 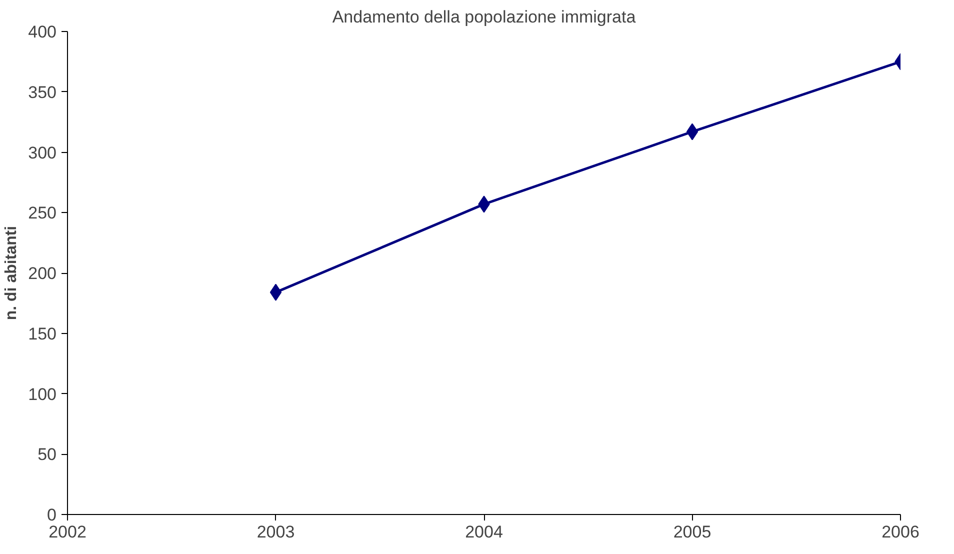 What do you see at coordinates (42, 213) in the screenshot?
I see `y-tick-label: 250` at bounding box center [42, 213].